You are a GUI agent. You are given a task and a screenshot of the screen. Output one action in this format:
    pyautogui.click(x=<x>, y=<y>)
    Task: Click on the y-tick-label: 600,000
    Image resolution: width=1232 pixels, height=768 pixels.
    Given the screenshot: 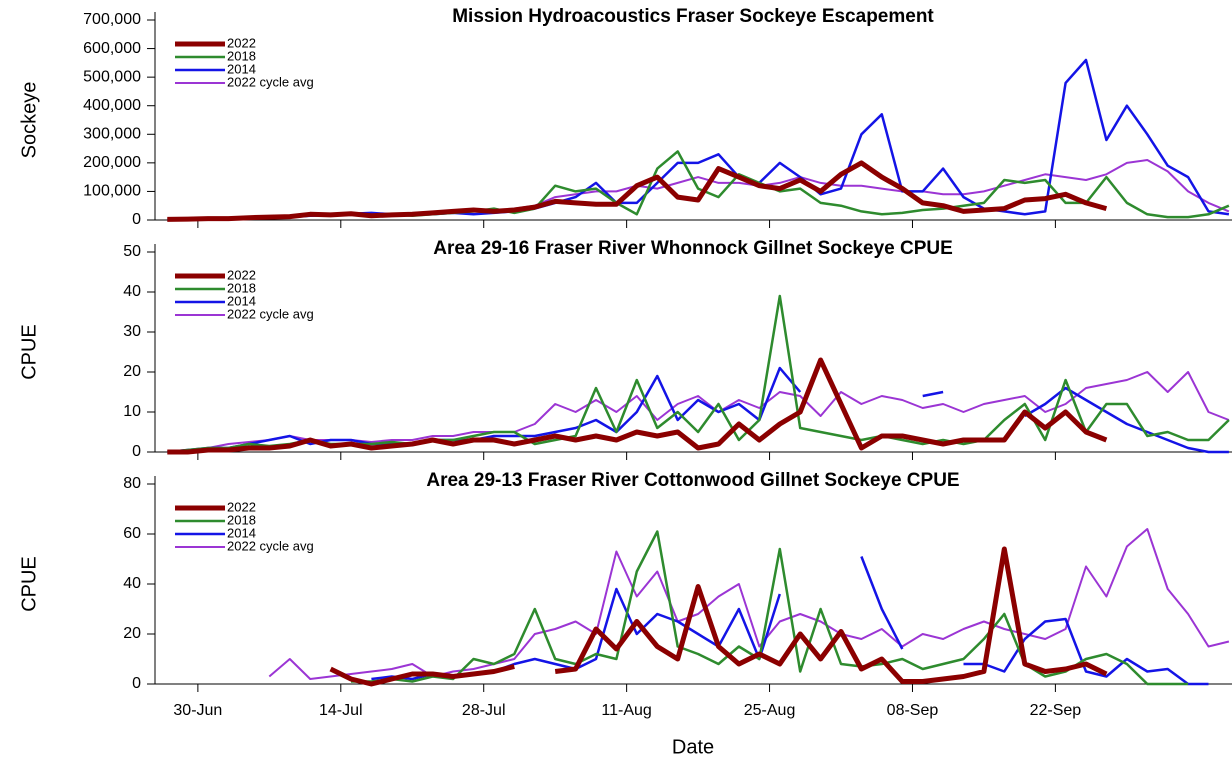 What is the action you would take?
    pyautogui.click(x=112, y=48)
    